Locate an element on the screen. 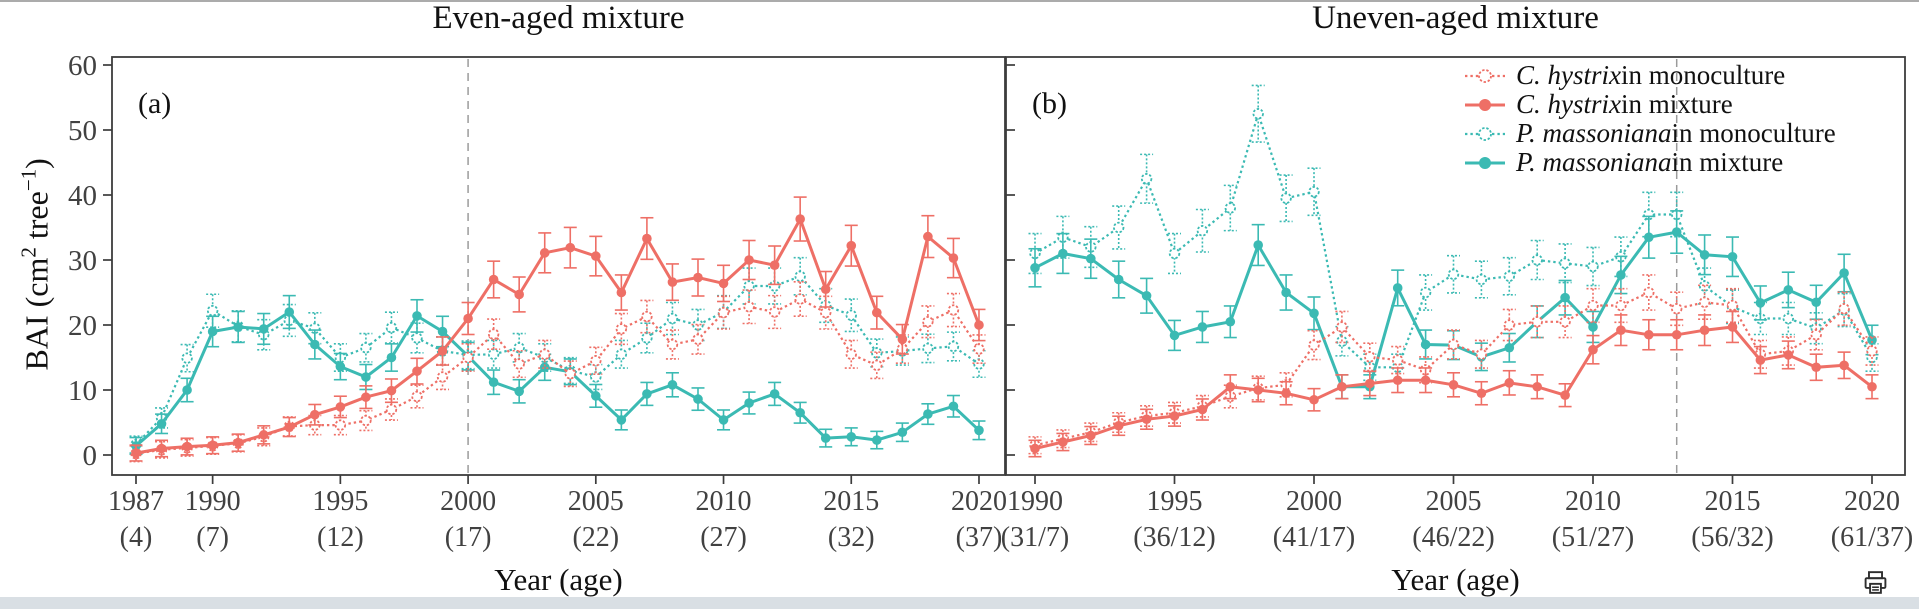 The width and height of the screenshot is (1919, 609). series-c-hystrix-in-monoculture-panel-a is located at coordinates (557, 372).